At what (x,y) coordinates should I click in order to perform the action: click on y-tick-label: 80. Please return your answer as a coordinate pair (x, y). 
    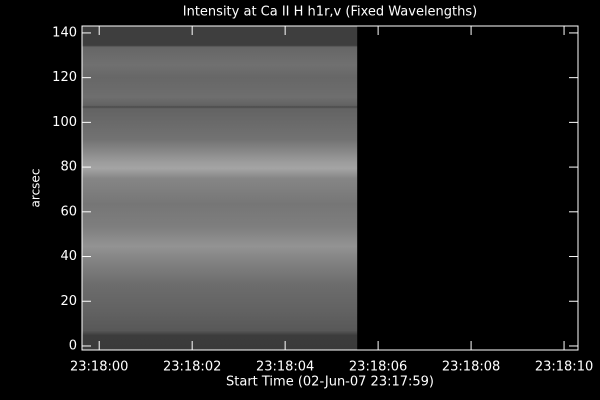
    Looking at the image, I should click on (68, 167).